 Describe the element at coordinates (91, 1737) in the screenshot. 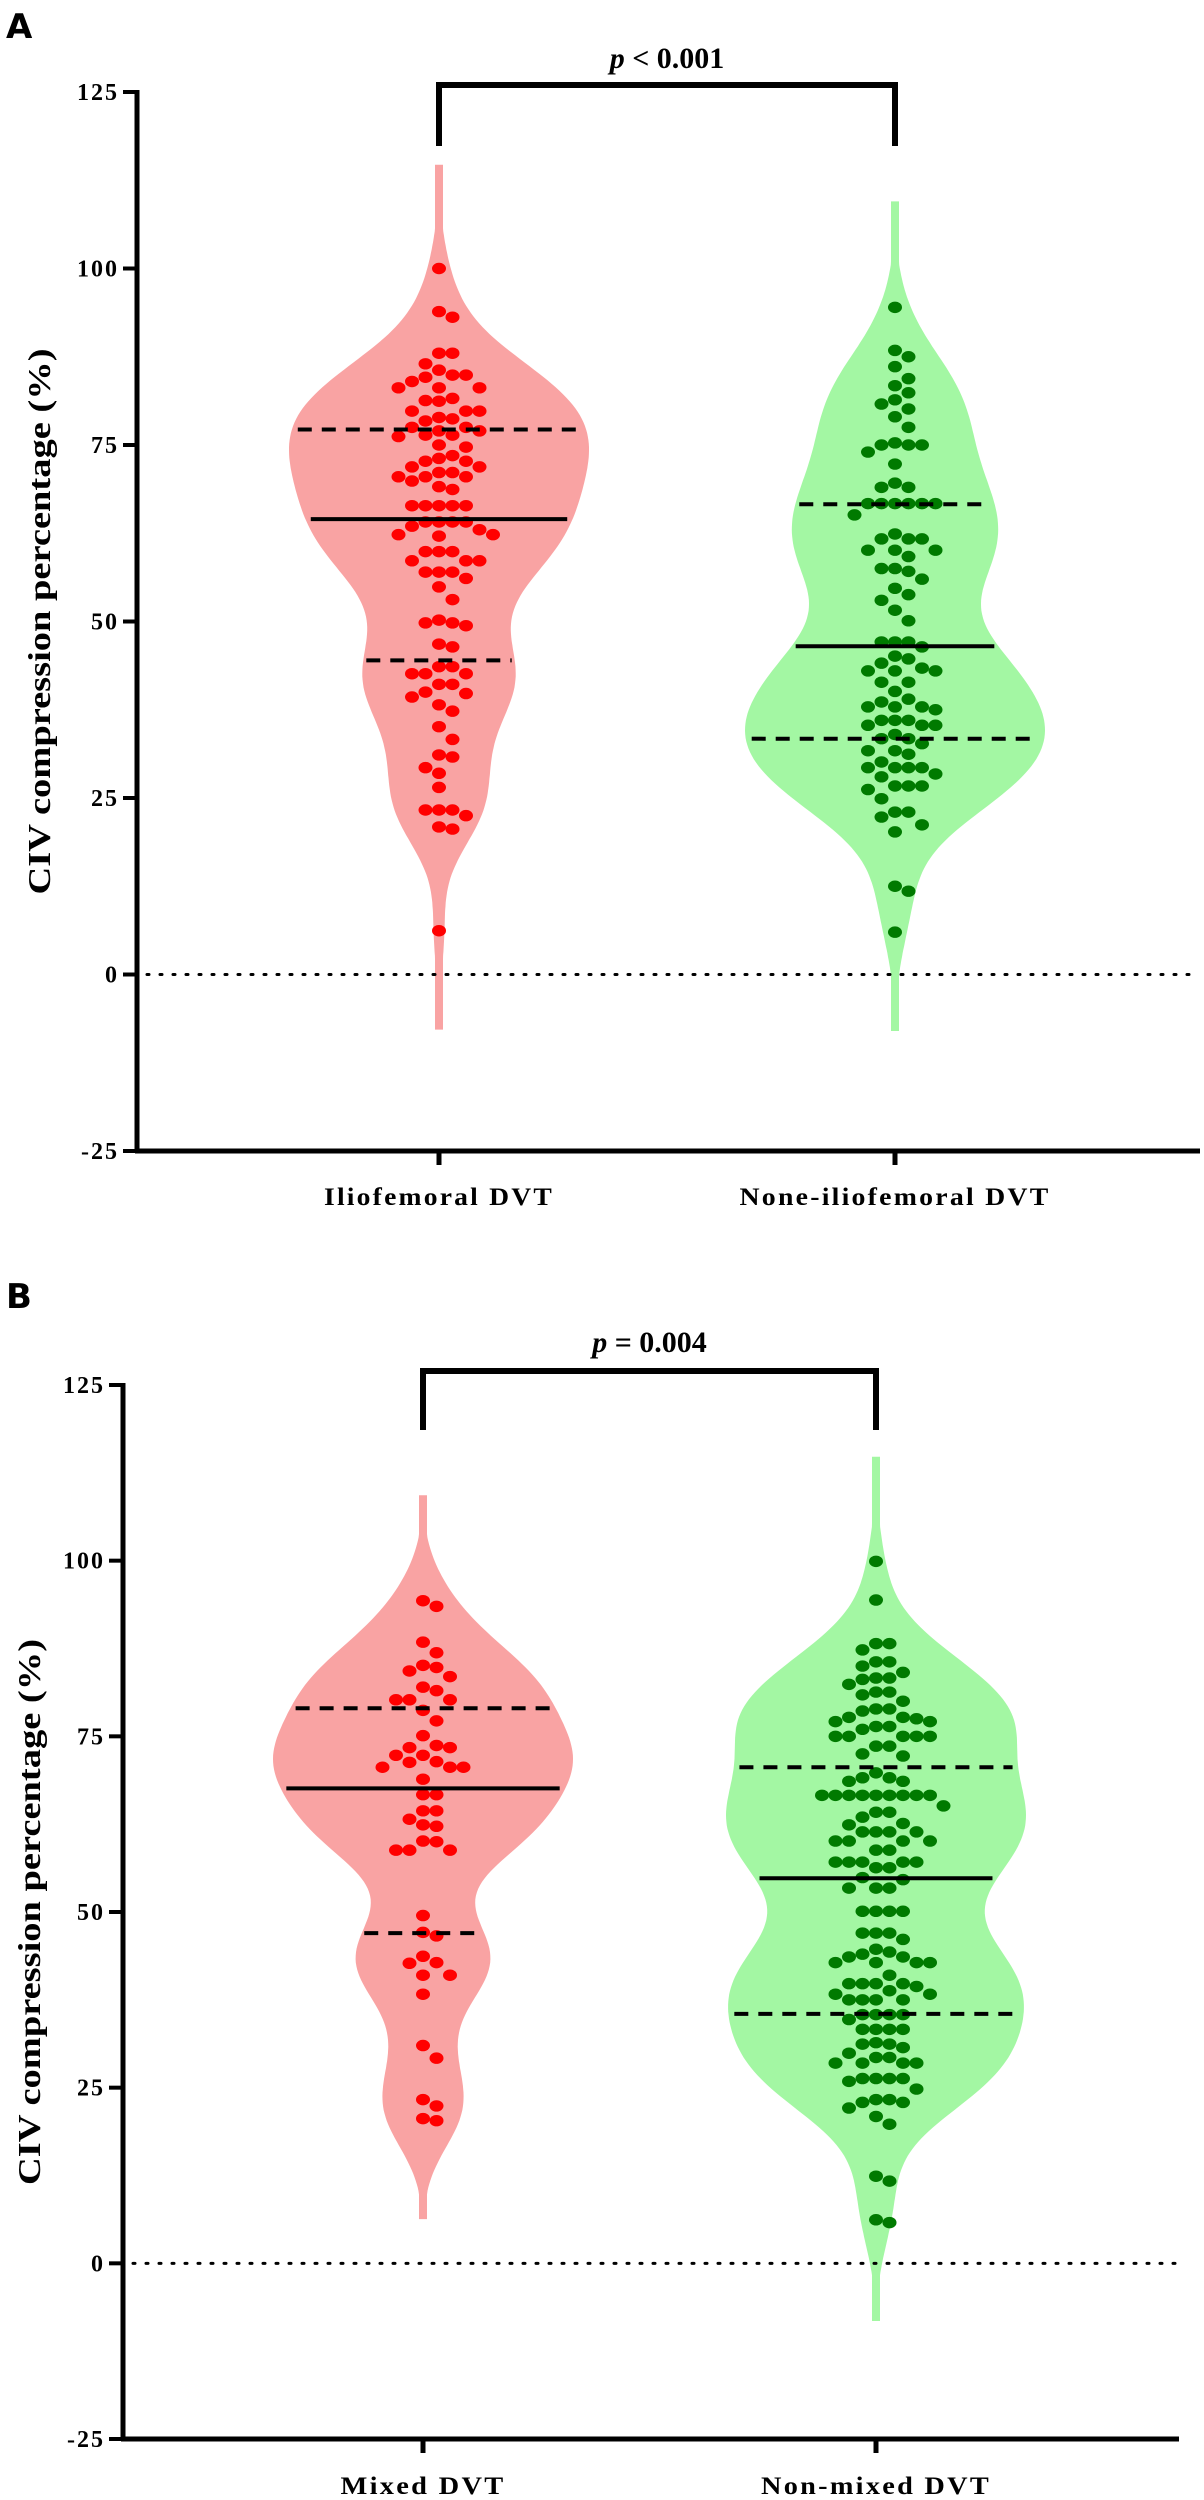

I see `y-tick-label: 75` at that location.